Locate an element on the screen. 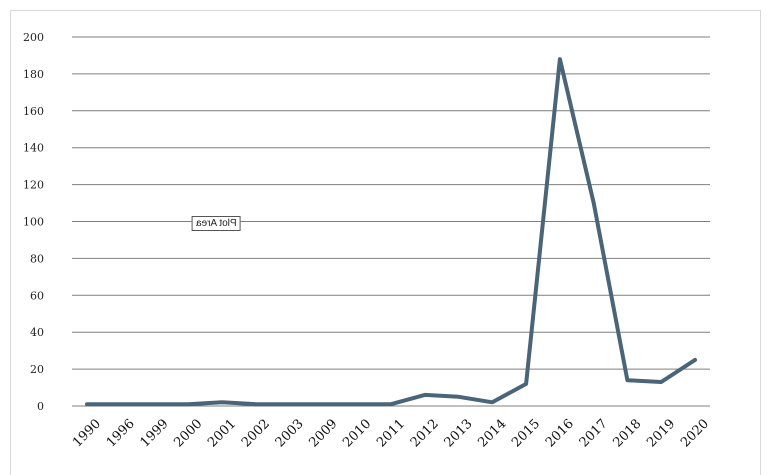 The height and width of the screenshot is (475, 771). x-tick-label: 2019 is located at coordinates (661, 433).